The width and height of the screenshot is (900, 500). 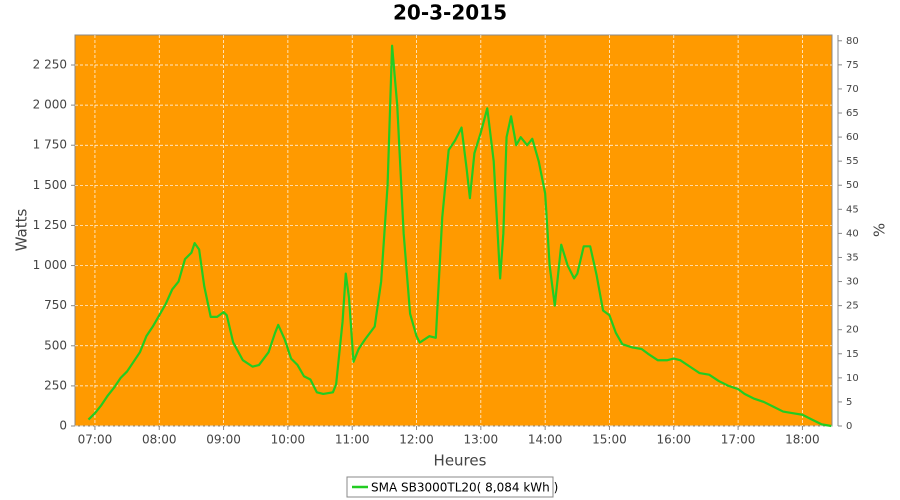 I want to click on y2-tick-label: 50, so click(x=852, y=185).